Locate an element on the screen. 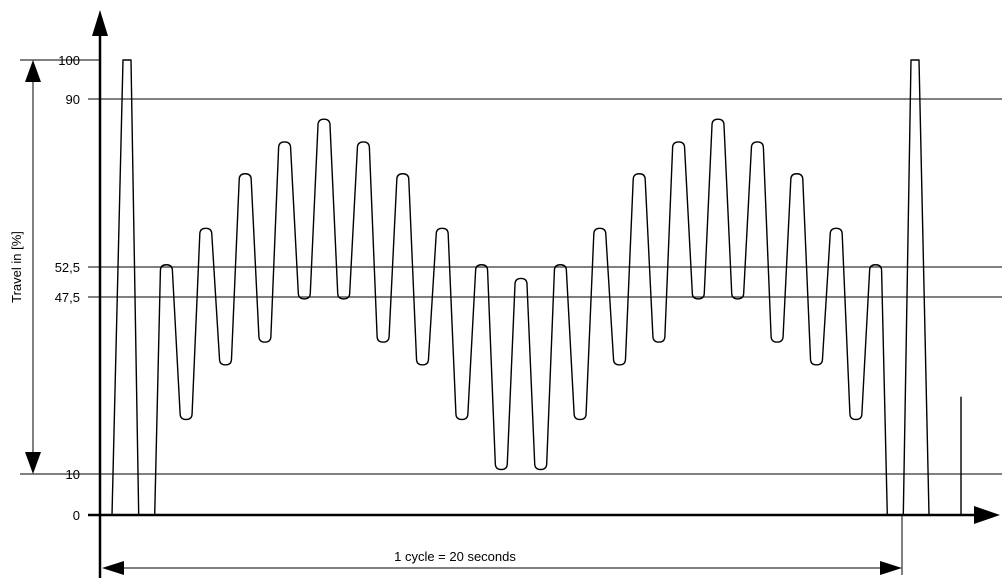 The width and height of the screenshot is (1002, 580). travel-arrow-up is located at coordinates (33, 71).